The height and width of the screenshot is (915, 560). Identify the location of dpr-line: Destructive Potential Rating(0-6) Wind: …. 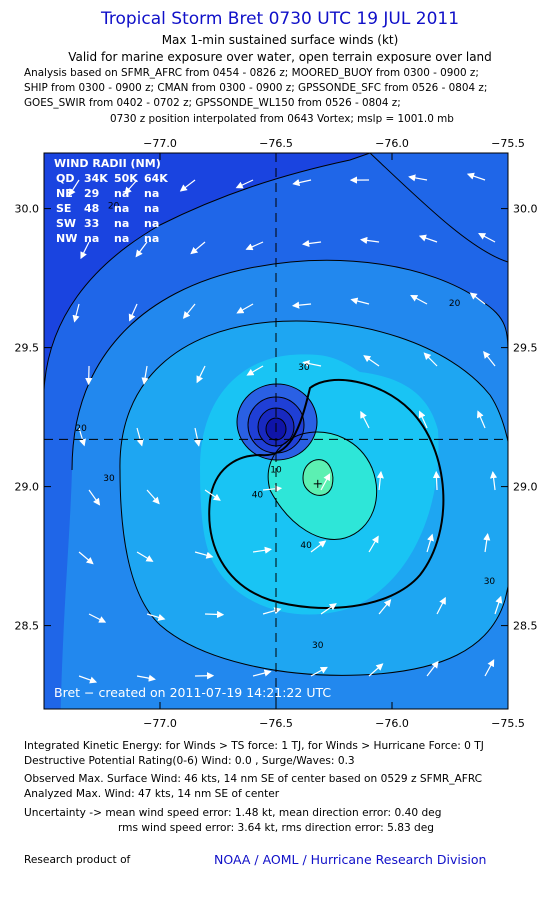
(189, 761).